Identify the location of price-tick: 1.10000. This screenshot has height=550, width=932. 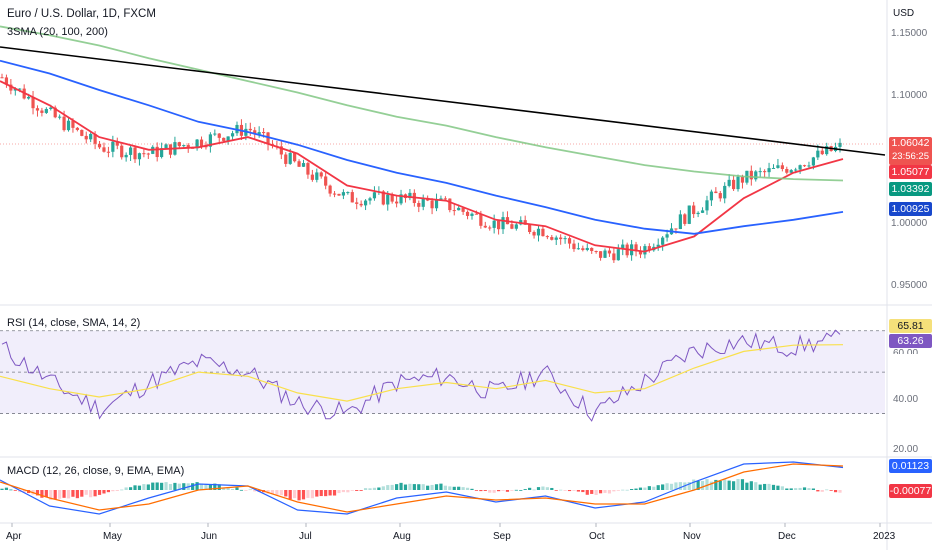
(909, 95).